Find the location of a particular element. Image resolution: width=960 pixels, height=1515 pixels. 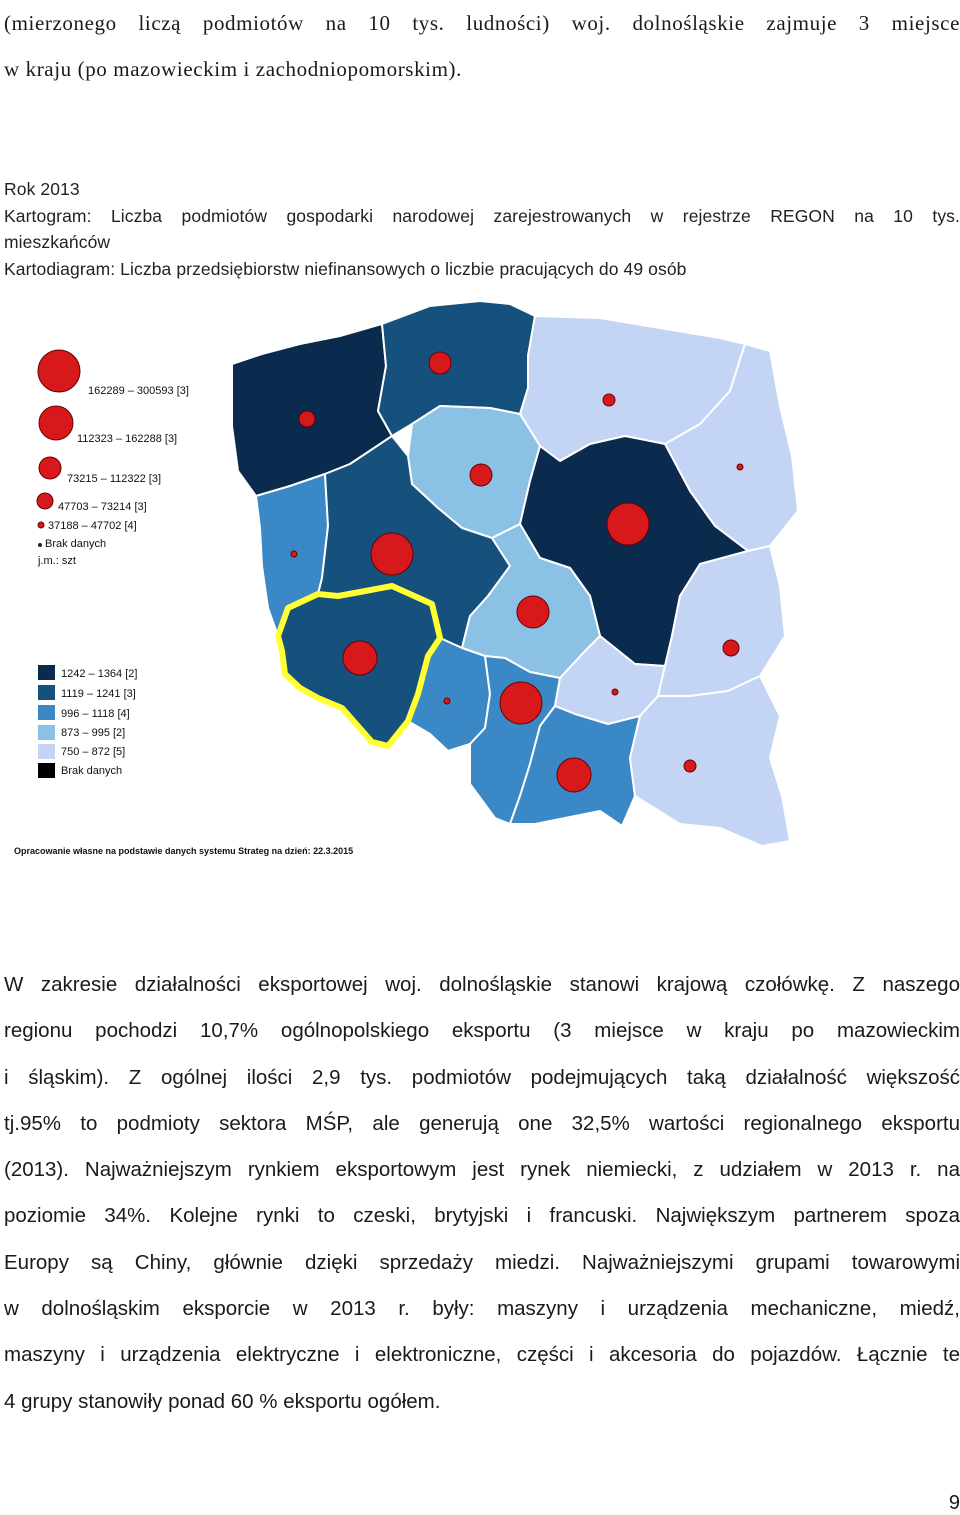

legend-color-label: Brak danych is located at coordinates (91, 771).